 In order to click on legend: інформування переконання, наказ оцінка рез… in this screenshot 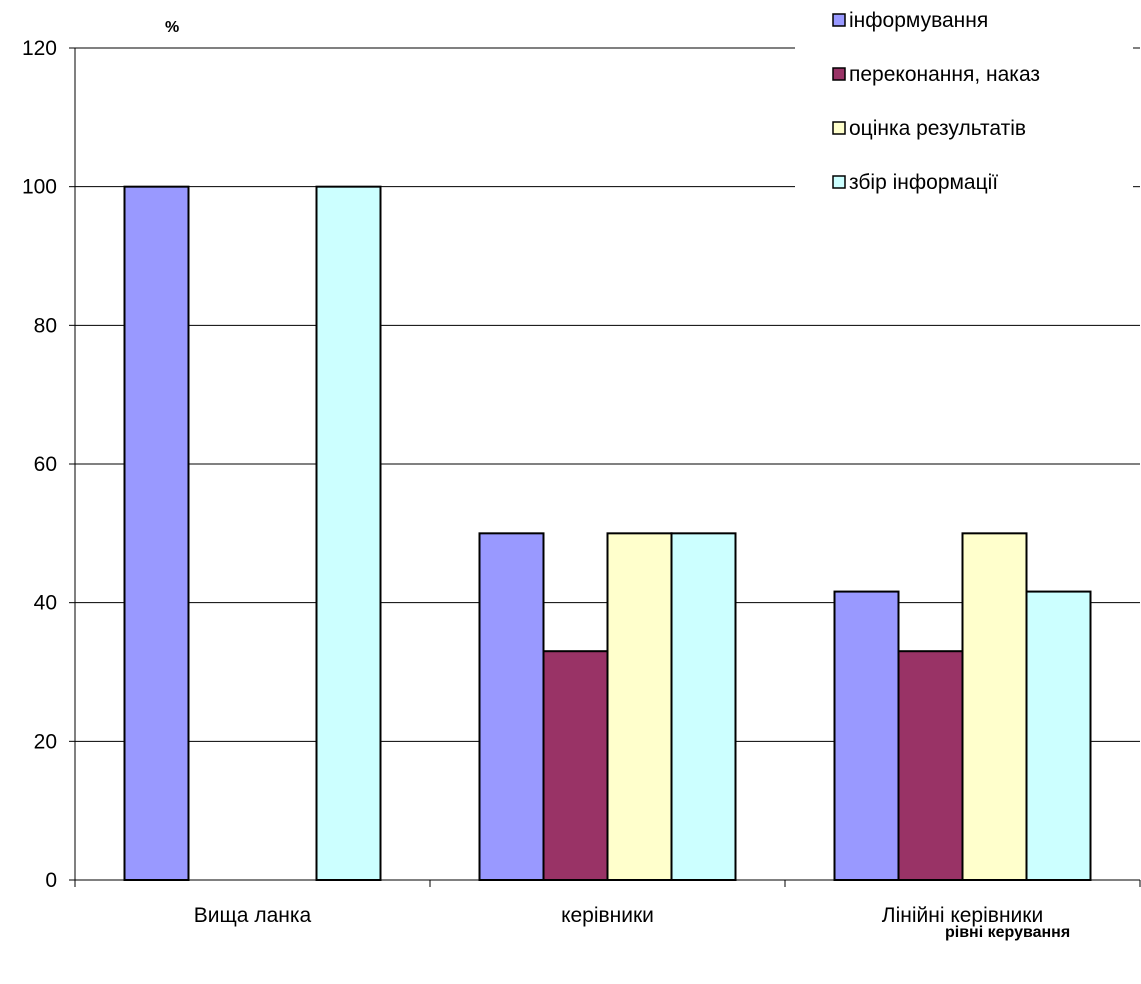, I will do `click(936, 101)`.